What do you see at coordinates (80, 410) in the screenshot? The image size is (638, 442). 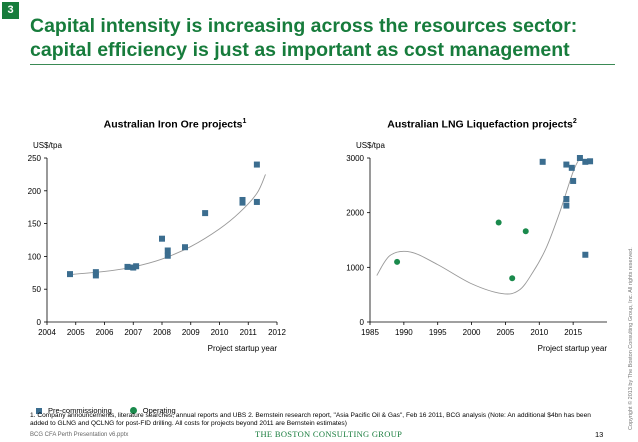 I see `legend-pre-commissioning: Pre-commissioning` at bounding box center [80, 410].